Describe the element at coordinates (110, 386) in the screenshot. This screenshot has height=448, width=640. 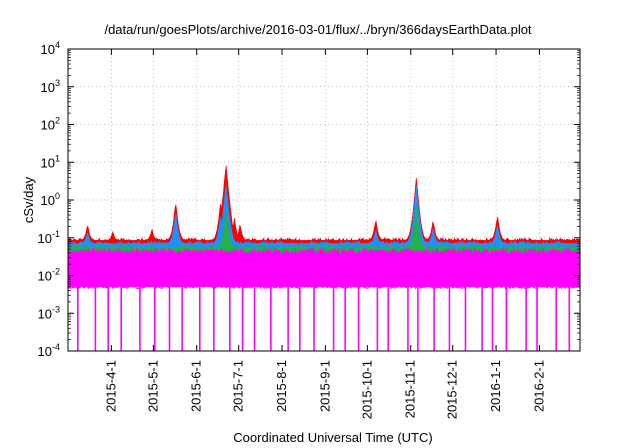
I see `x-tick-label: 2015-4-1` at that location.